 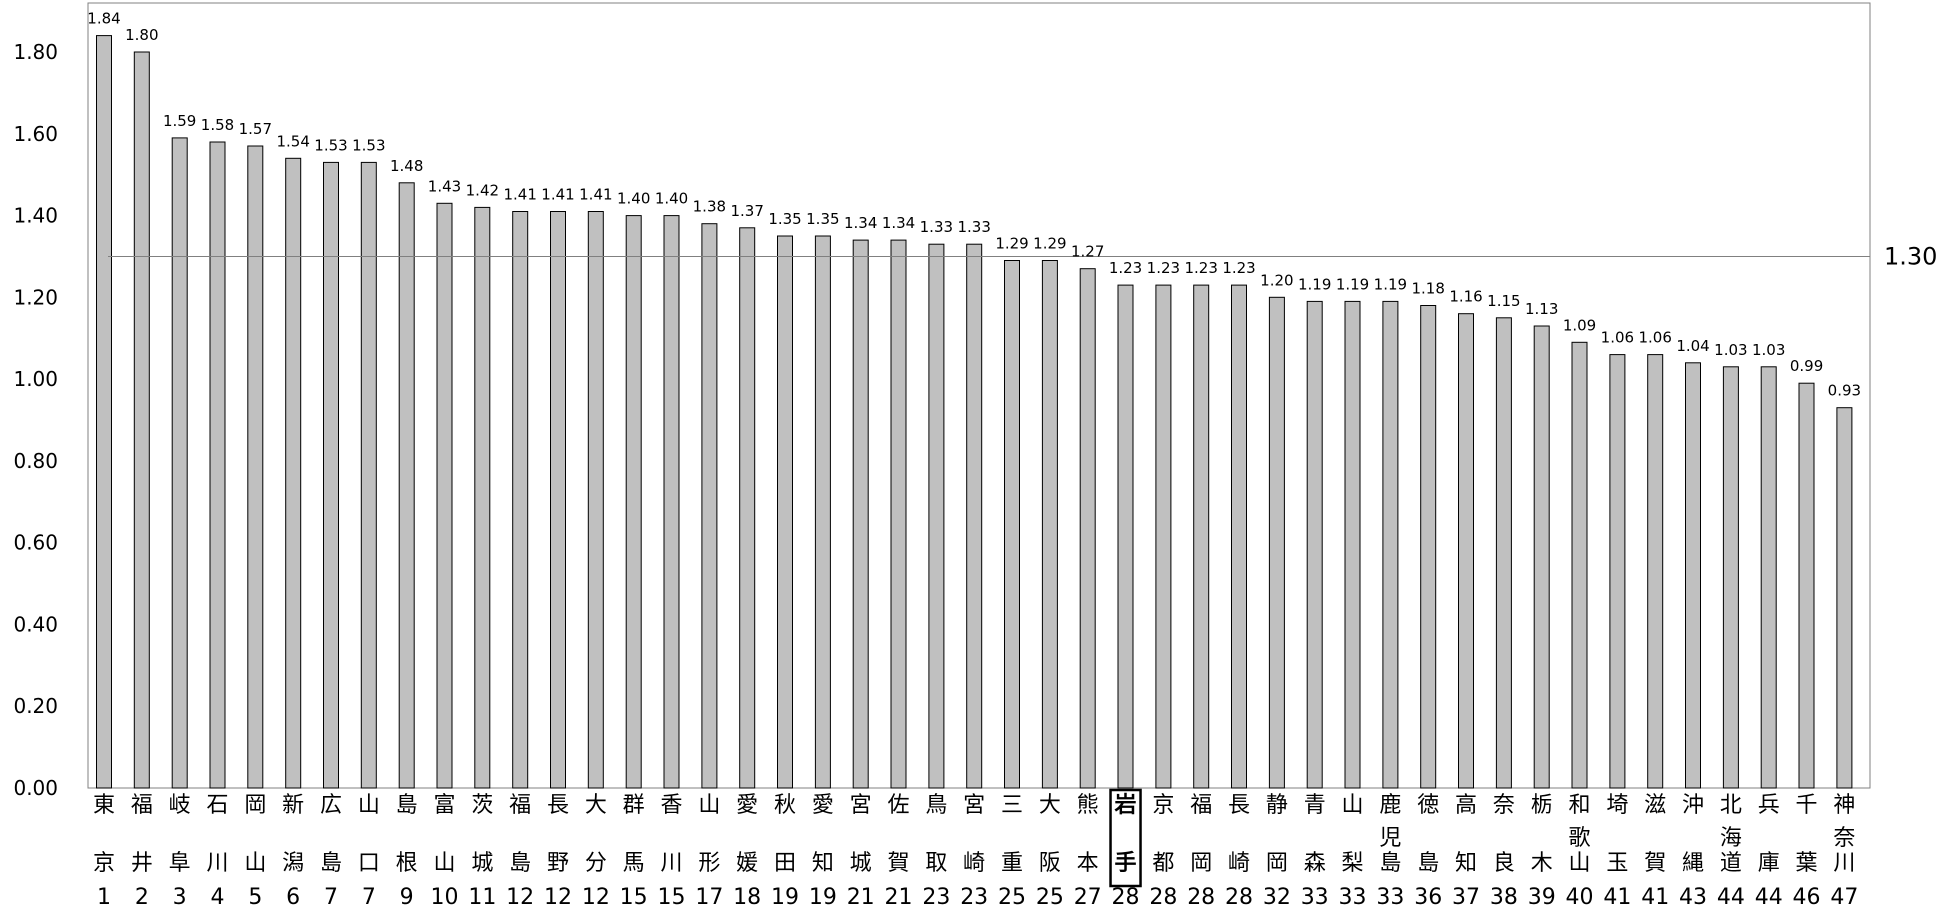 What do you see at coordinates (1050, 805) in the screenshot?
I see `category-label-char: 大` at bounding box center [1050, 805].